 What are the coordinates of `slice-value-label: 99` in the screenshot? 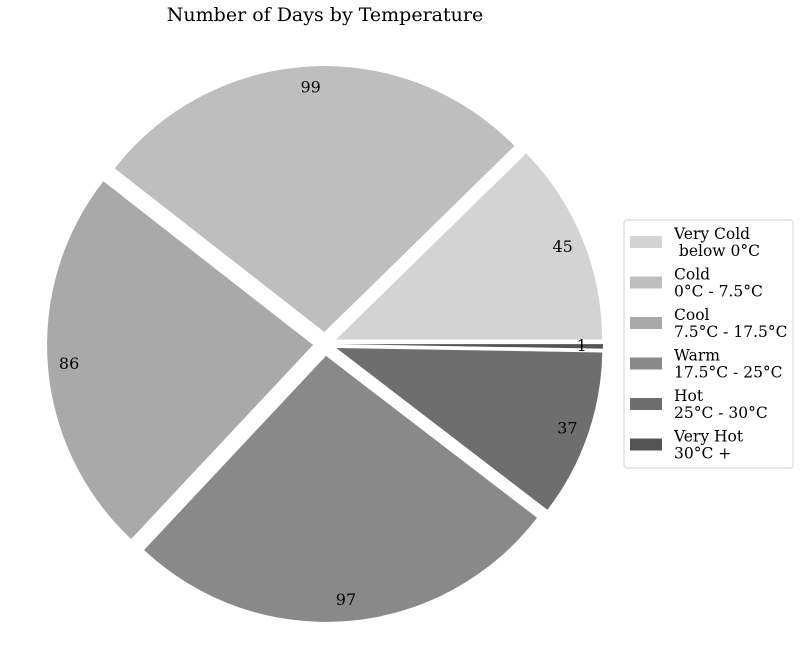 It's located at (310, 87).